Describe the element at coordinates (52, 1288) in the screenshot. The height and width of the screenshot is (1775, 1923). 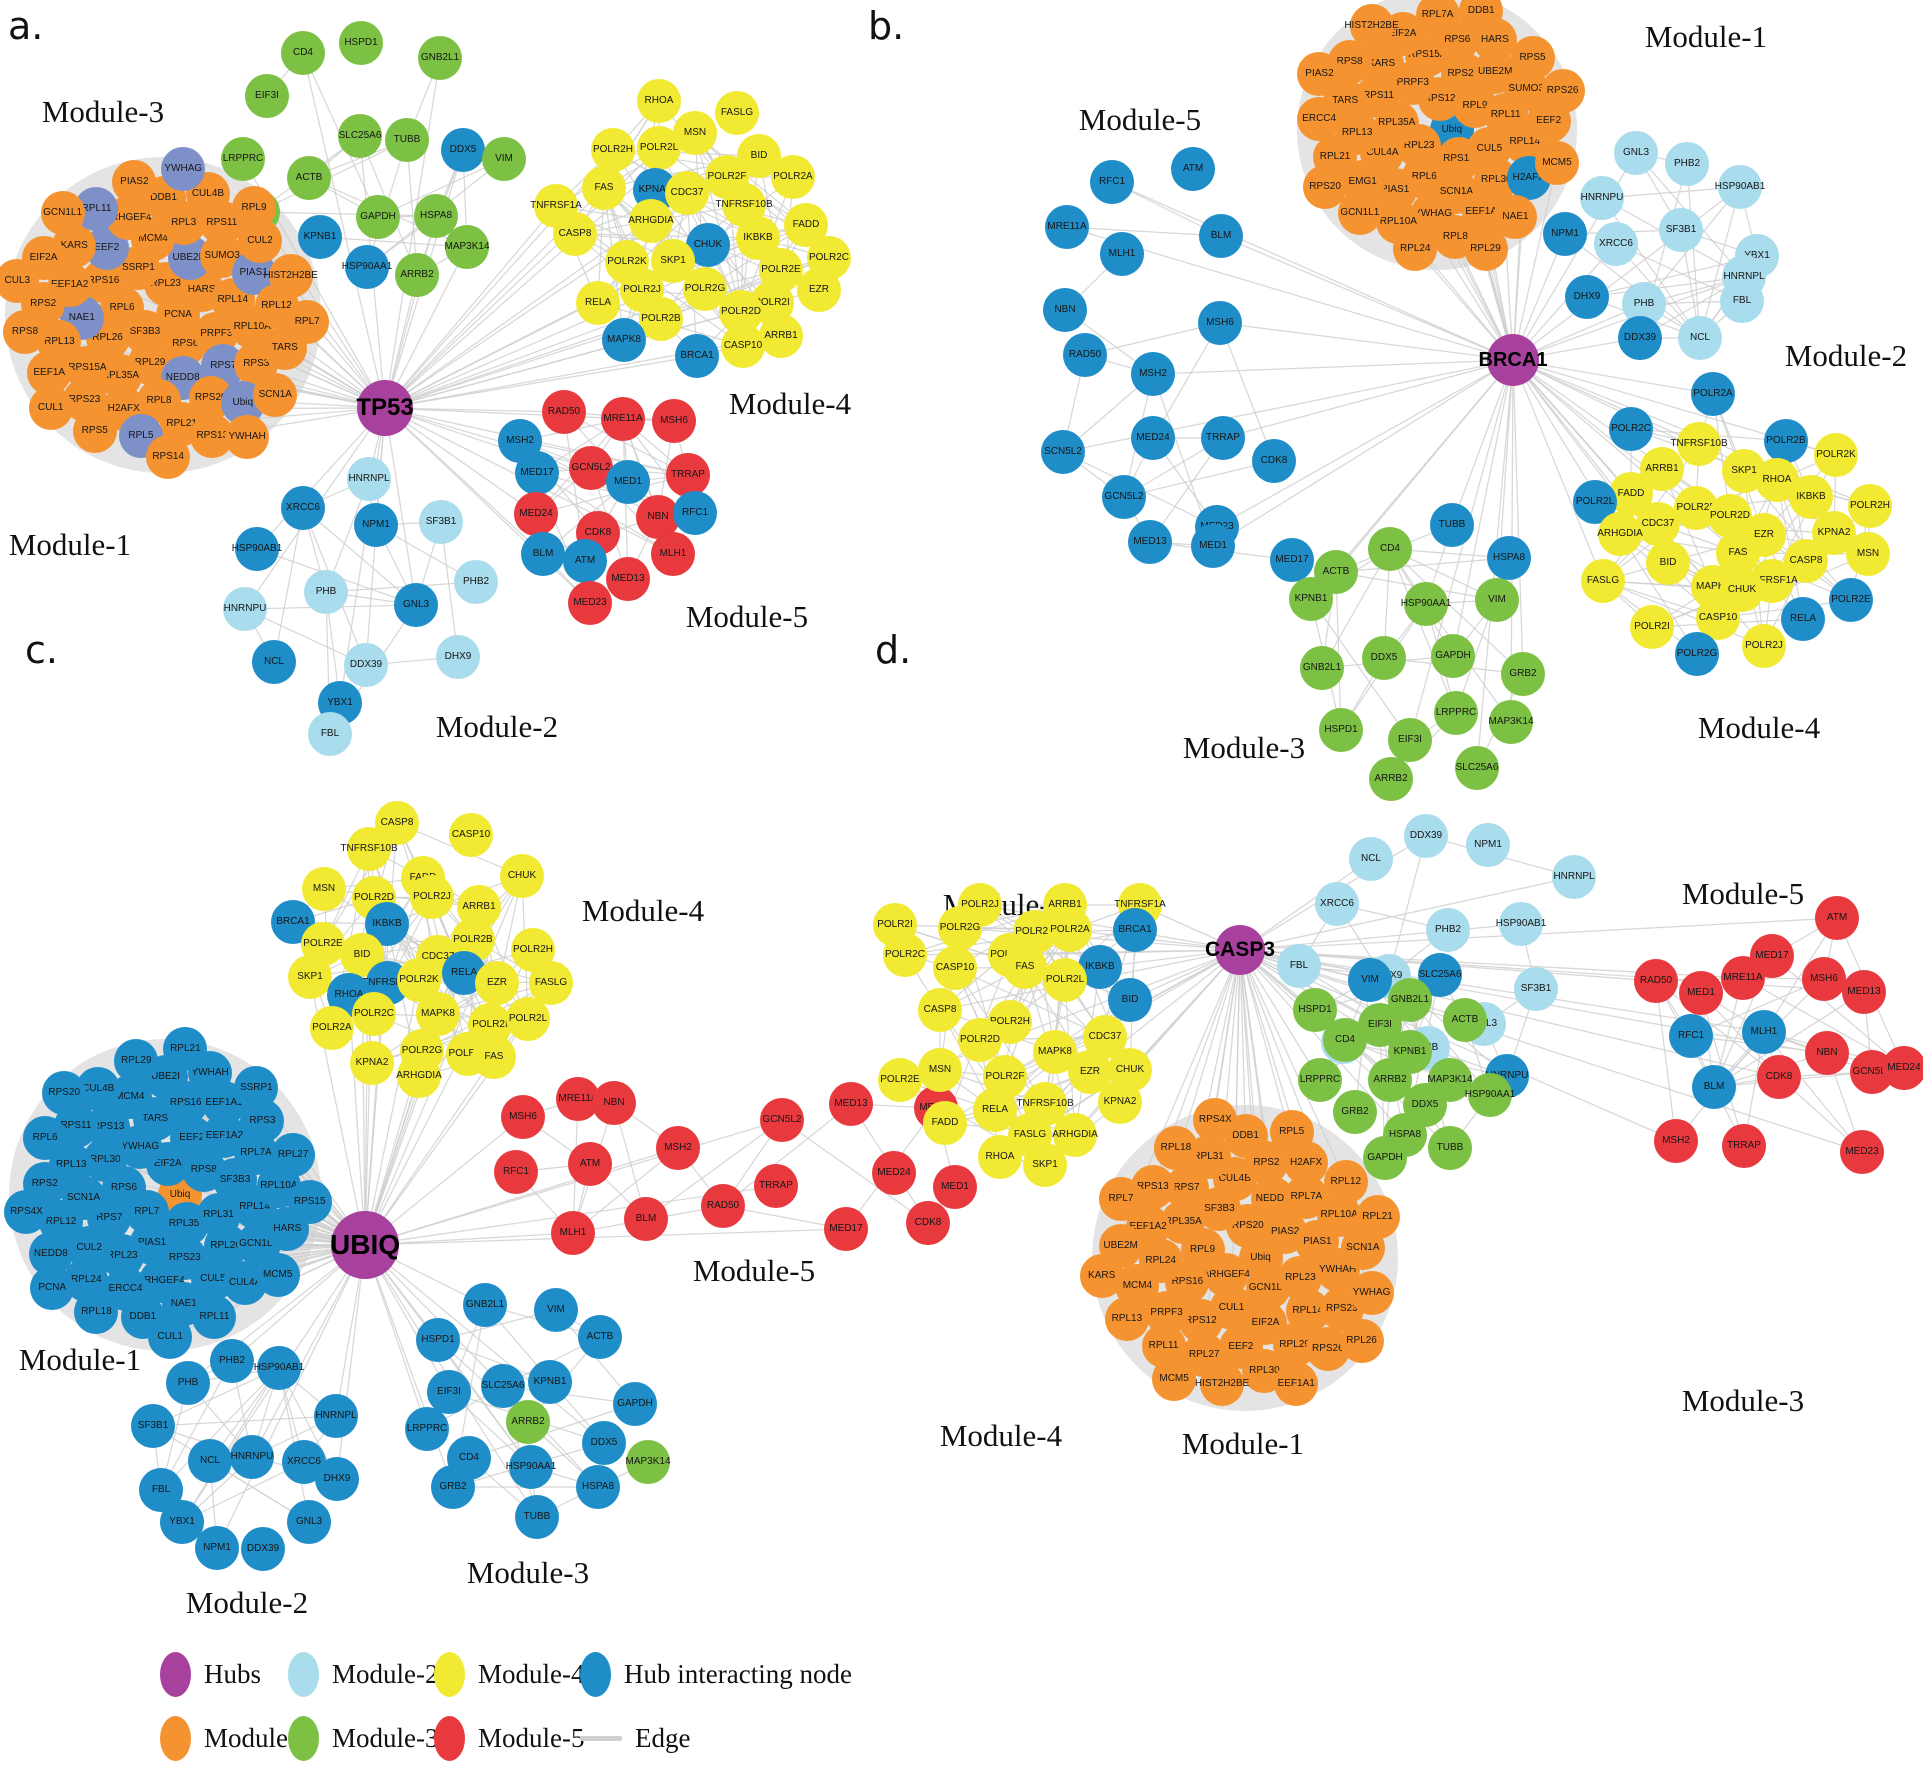
I see `node-pcna: PCNA` at that location.